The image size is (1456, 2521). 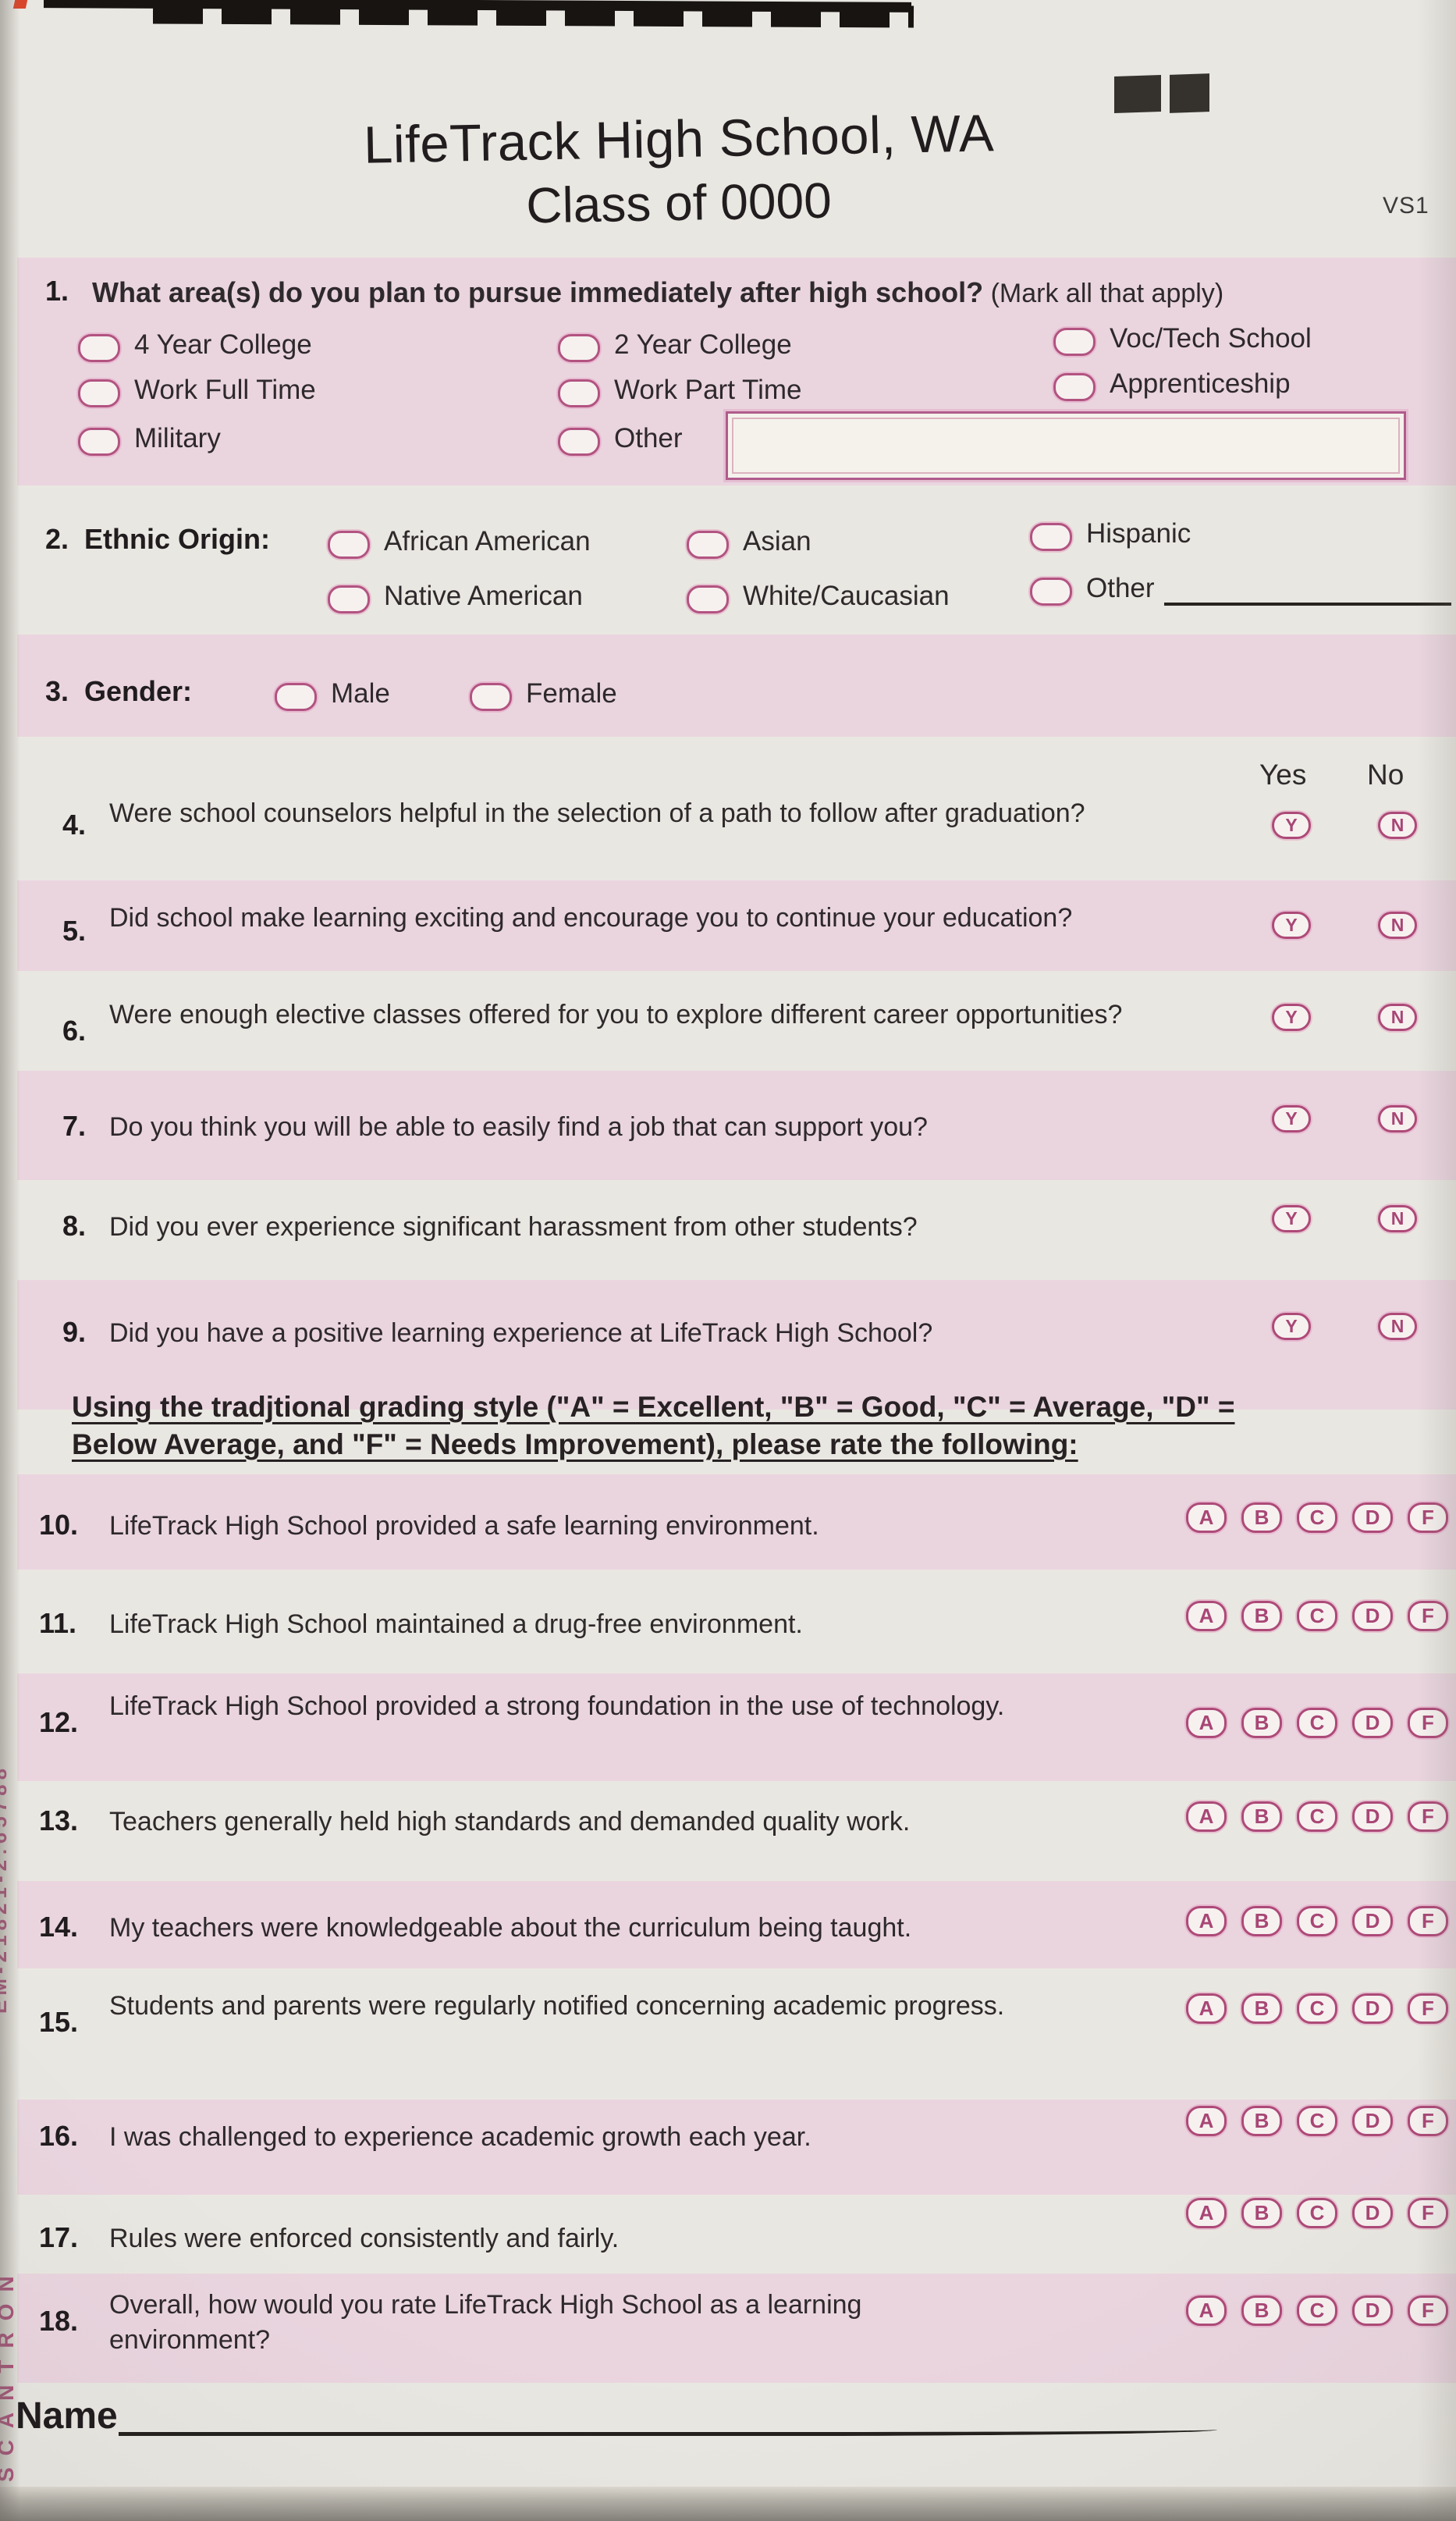 I want to click on name-write-in-line, so click(x=668, y=2416).